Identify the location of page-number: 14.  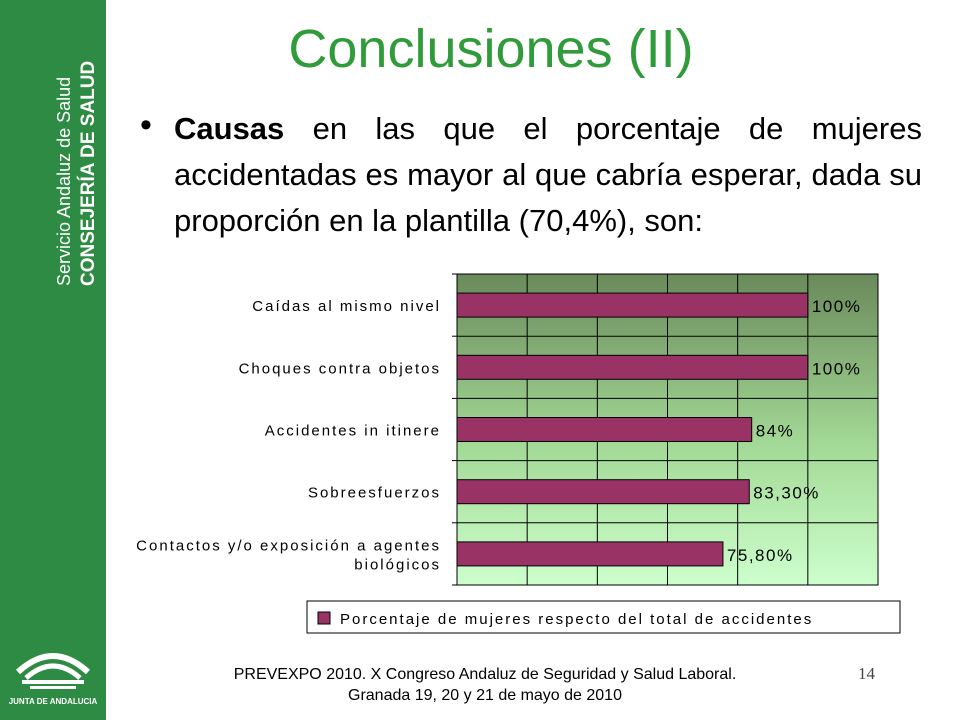
(866, 673).